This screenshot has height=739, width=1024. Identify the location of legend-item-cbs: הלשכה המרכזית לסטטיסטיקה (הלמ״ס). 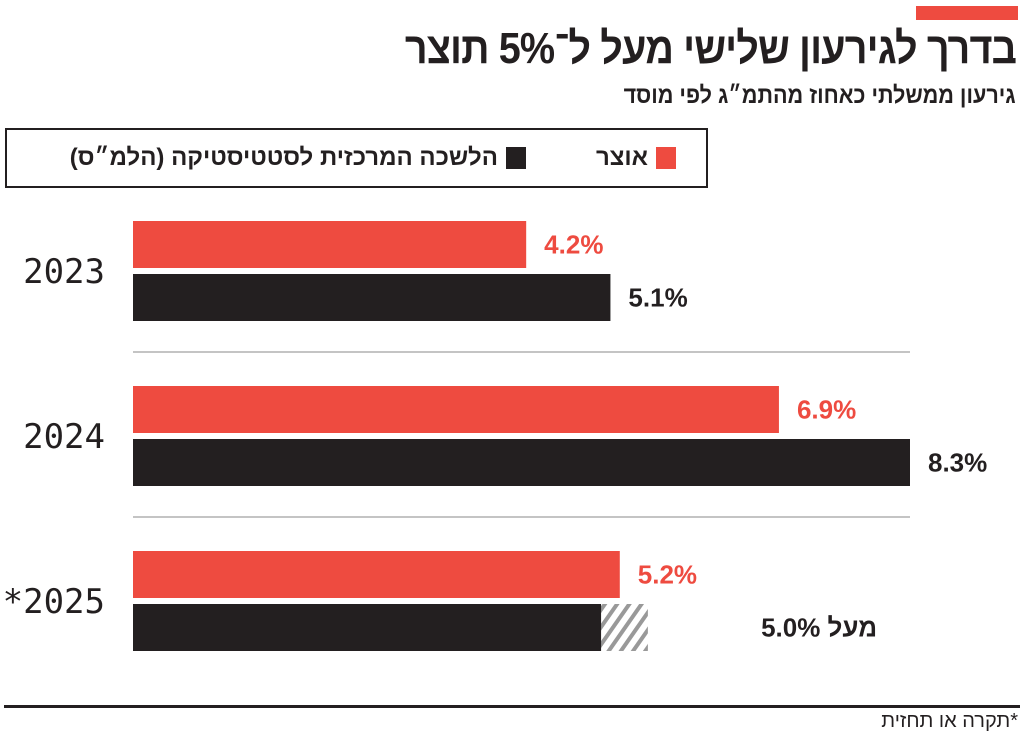
(298, 158).